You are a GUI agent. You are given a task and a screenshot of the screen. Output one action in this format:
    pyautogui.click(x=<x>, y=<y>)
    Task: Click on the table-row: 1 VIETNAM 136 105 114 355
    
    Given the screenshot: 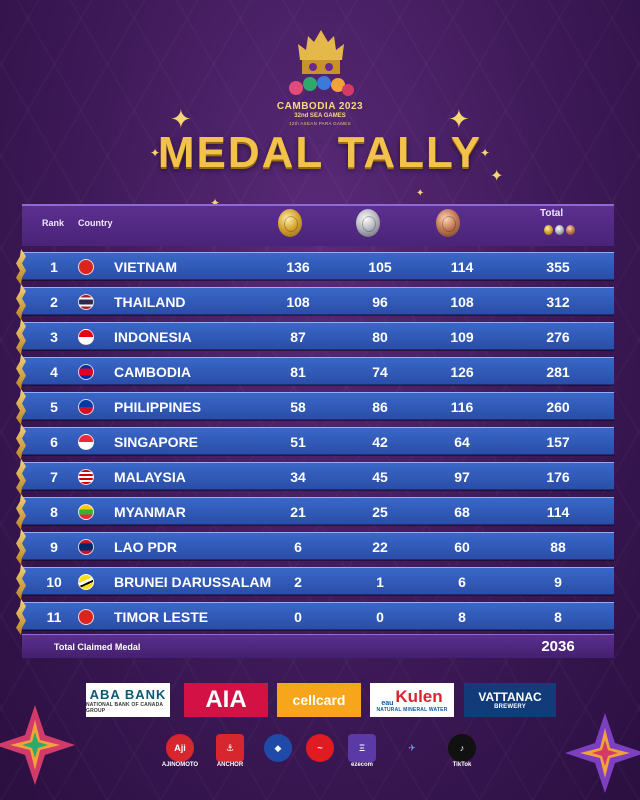 What is the action you would take?
    pyautogui.click(x=318, y=266)
    